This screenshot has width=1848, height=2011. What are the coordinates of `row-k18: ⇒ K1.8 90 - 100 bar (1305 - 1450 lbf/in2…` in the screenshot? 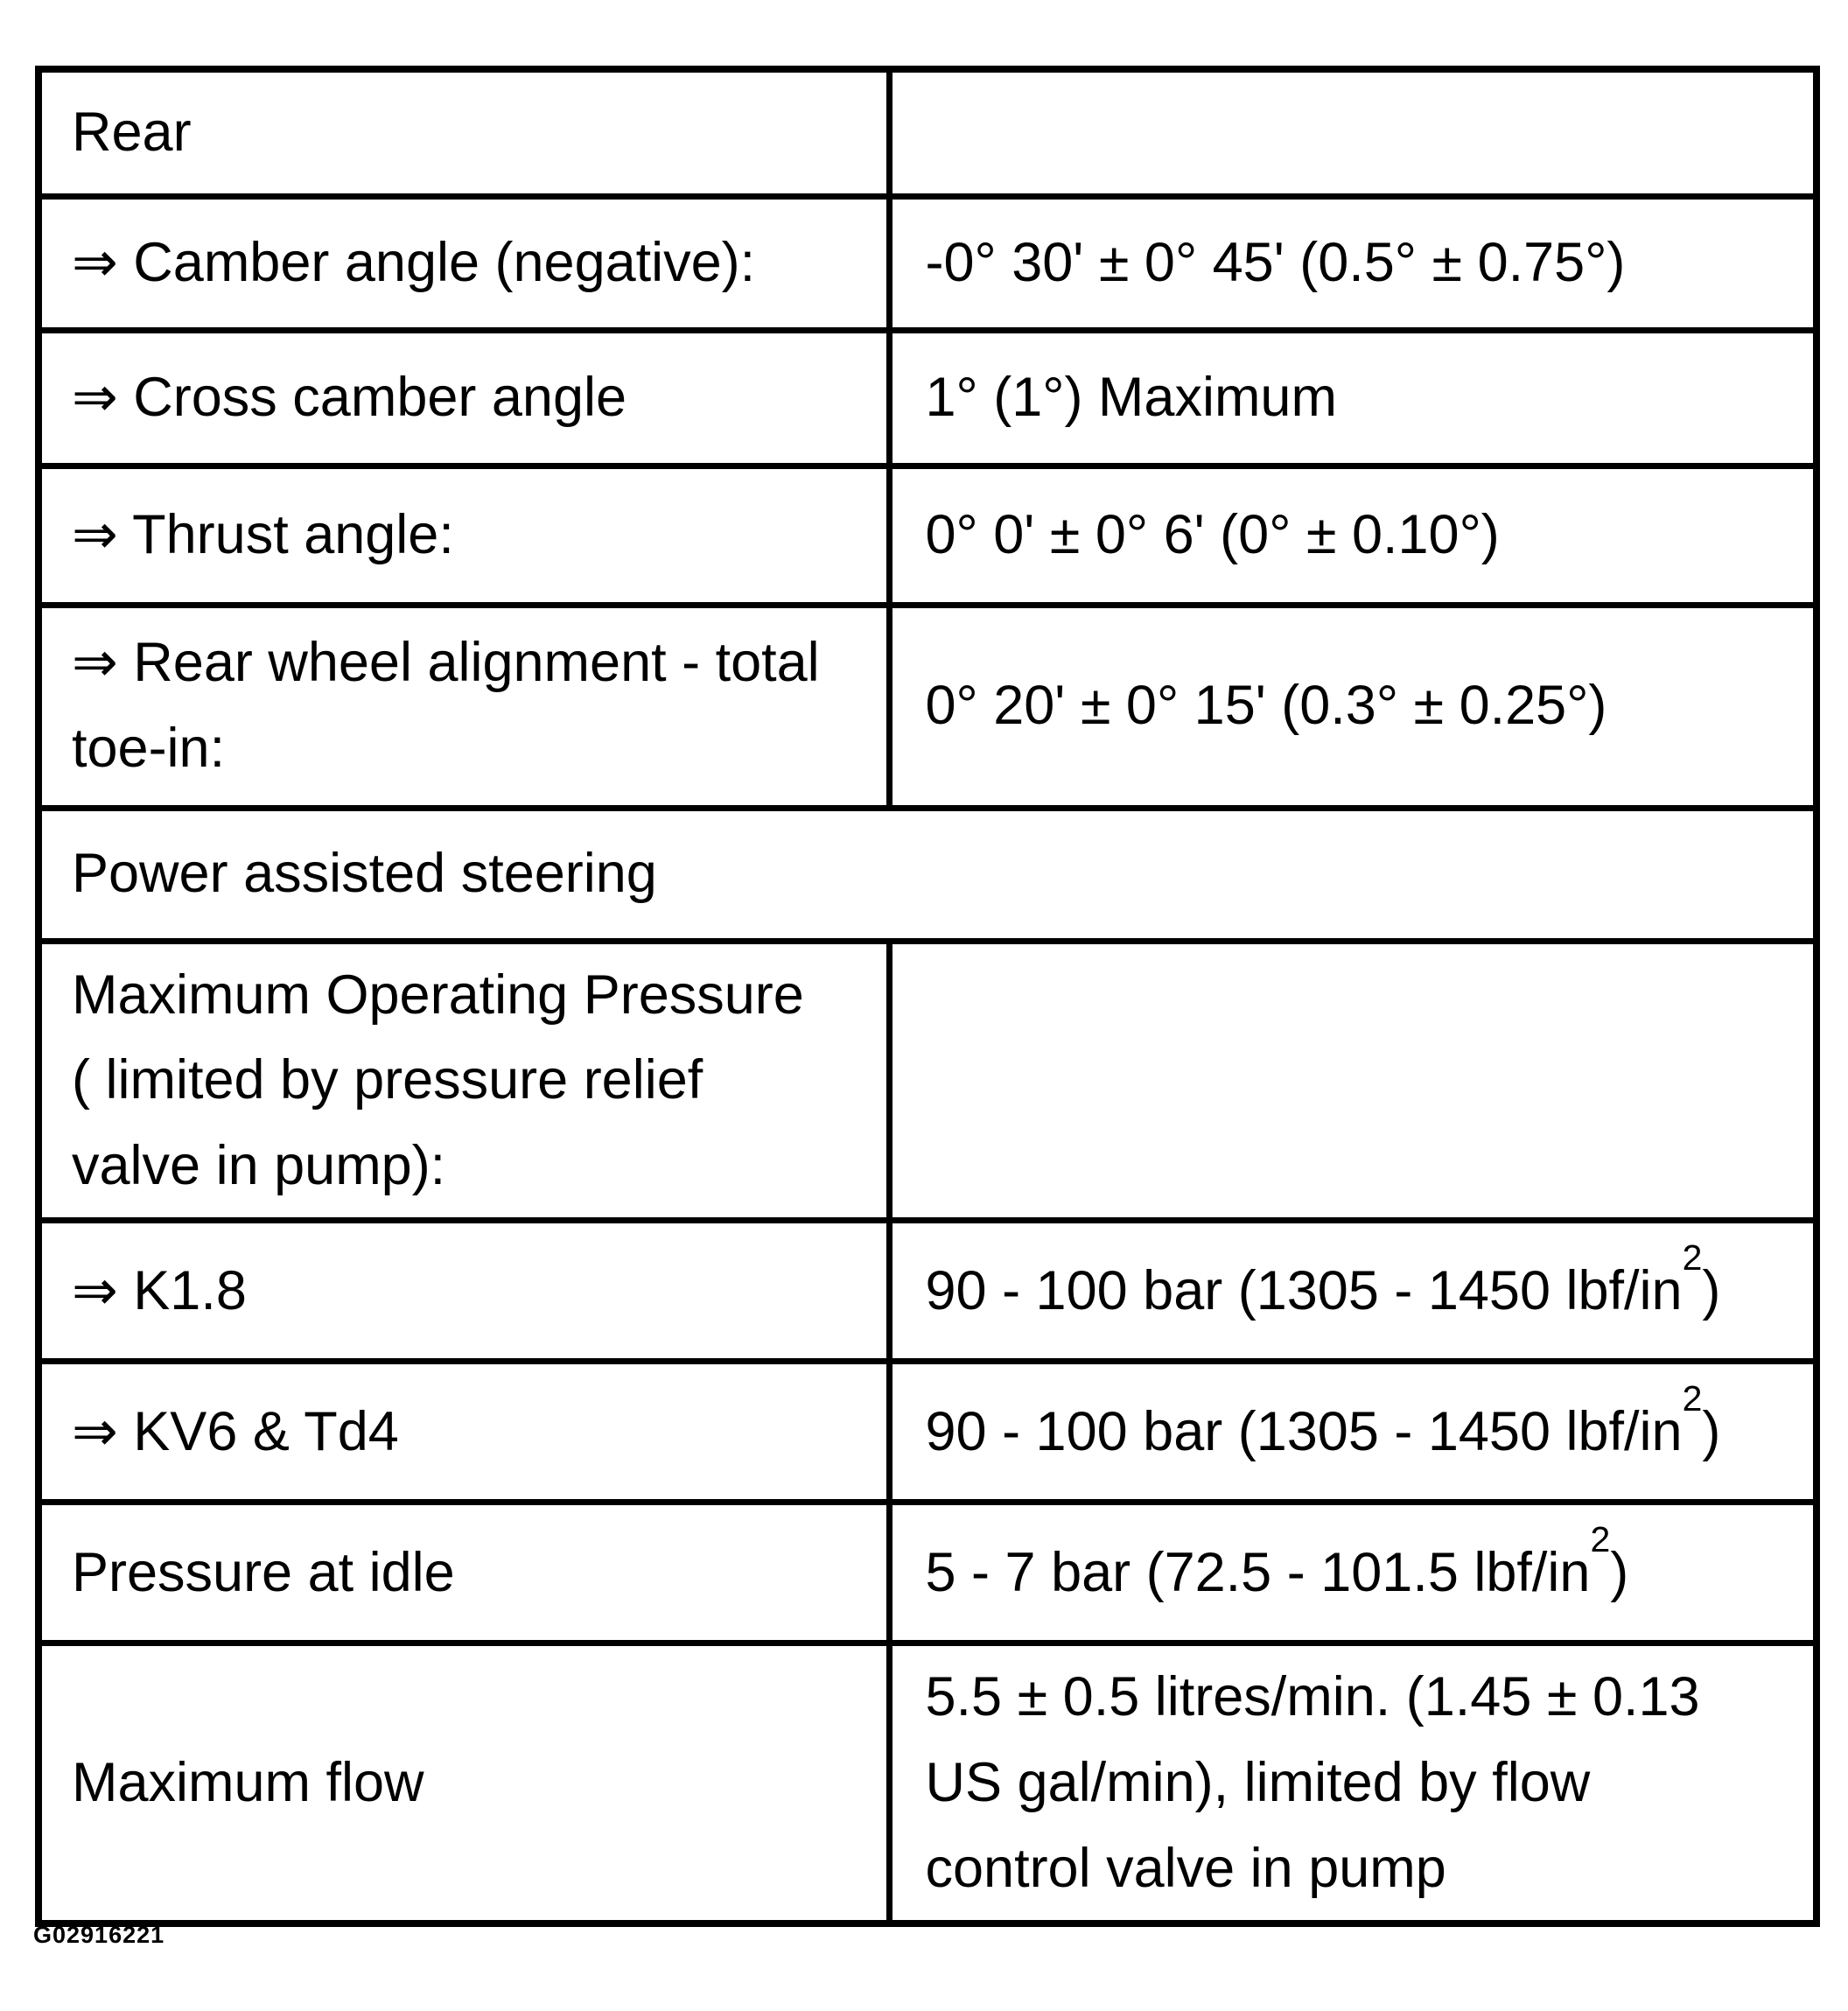 It's located at (927, 1291).